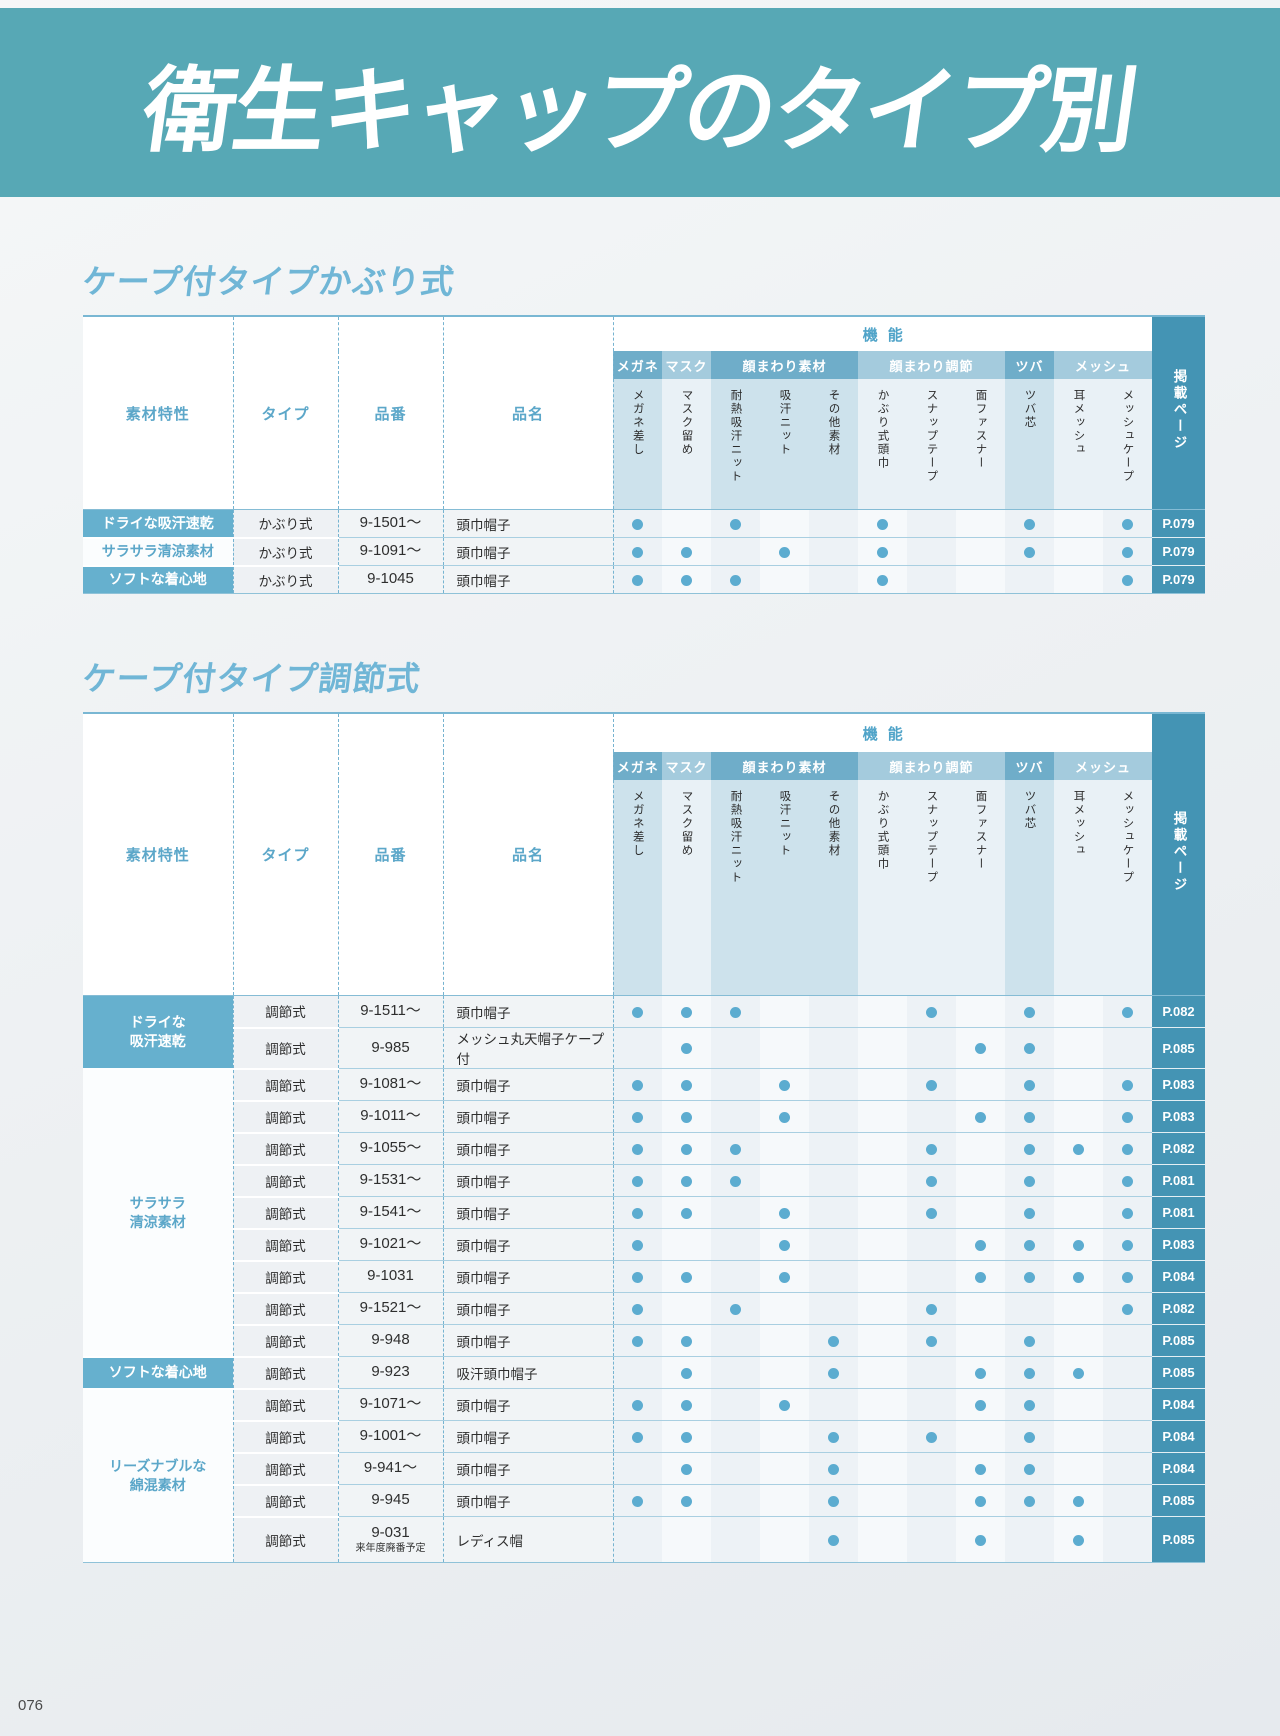 The height and width of the screenshot is (1736, 1280). I want to click on material-cell: ソフトな着心地, so click(158, 579).